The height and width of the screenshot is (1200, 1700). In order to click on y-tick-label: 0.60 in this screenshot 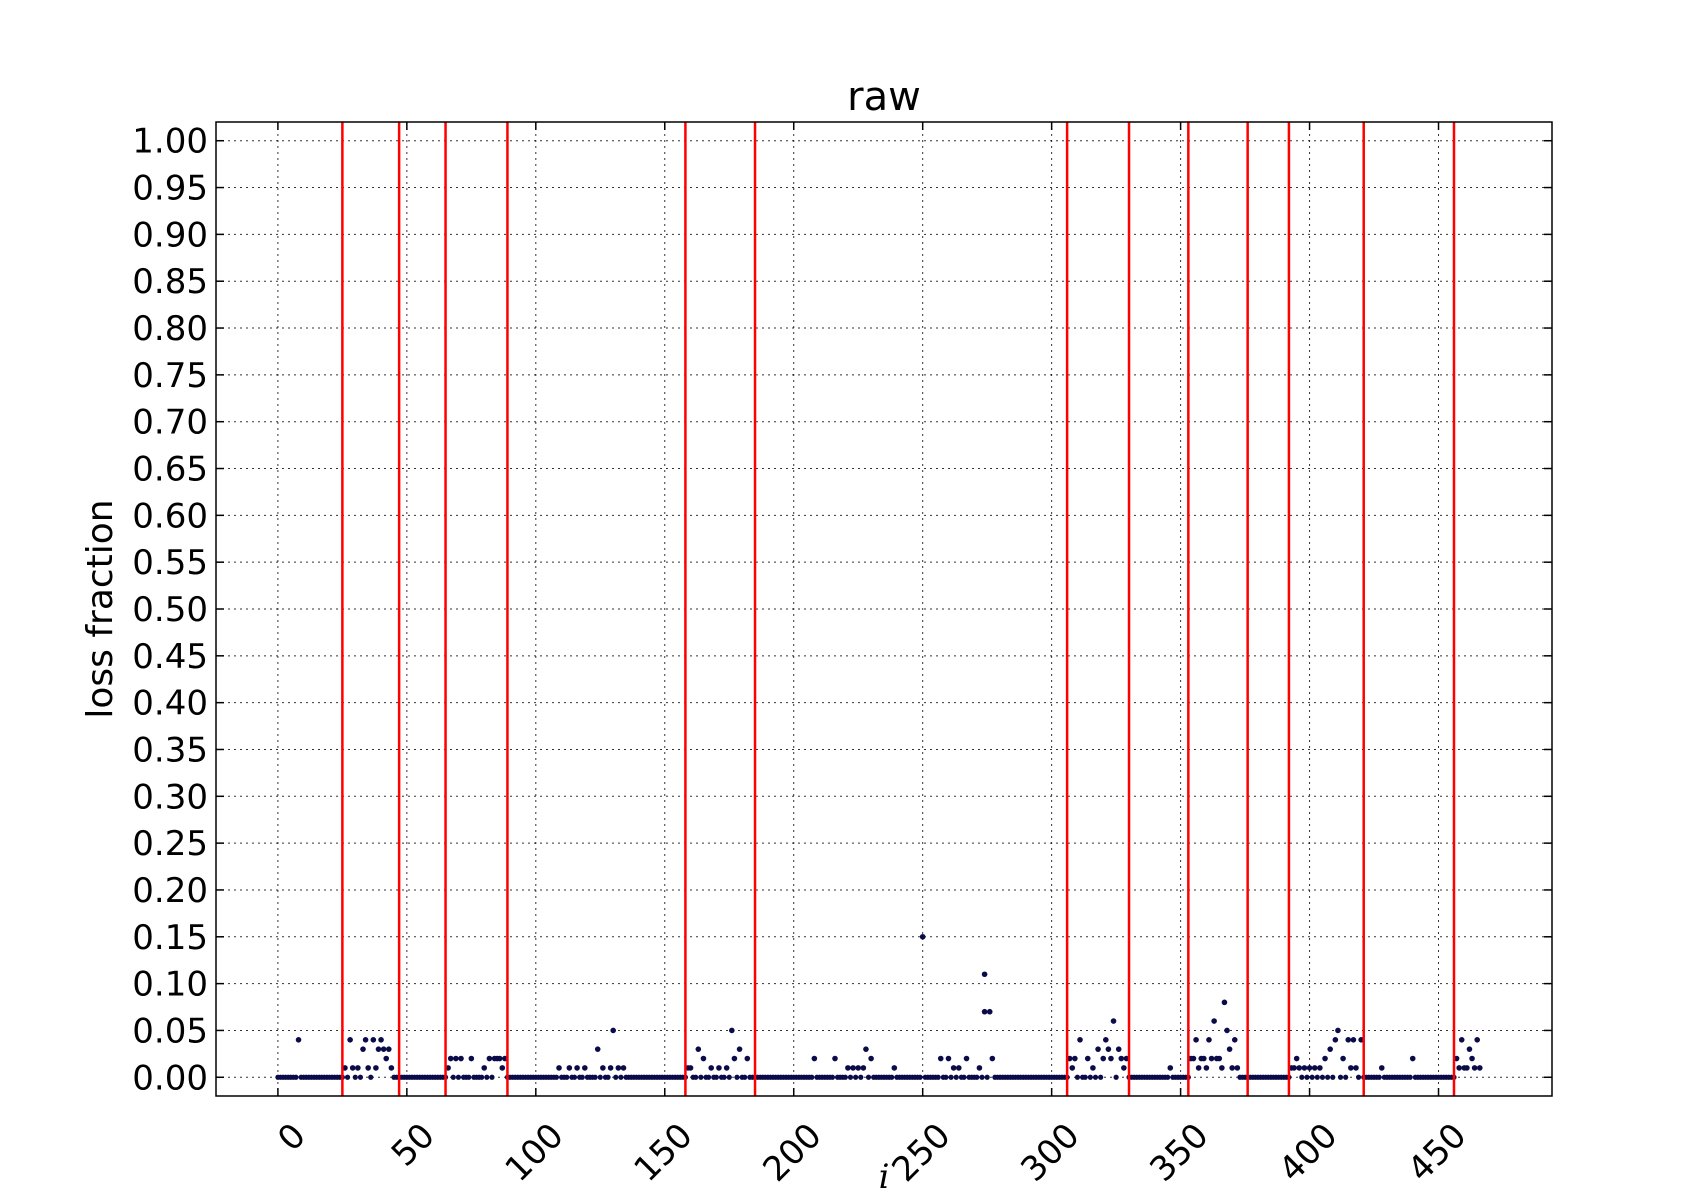, I will do `click(170, 516)`.